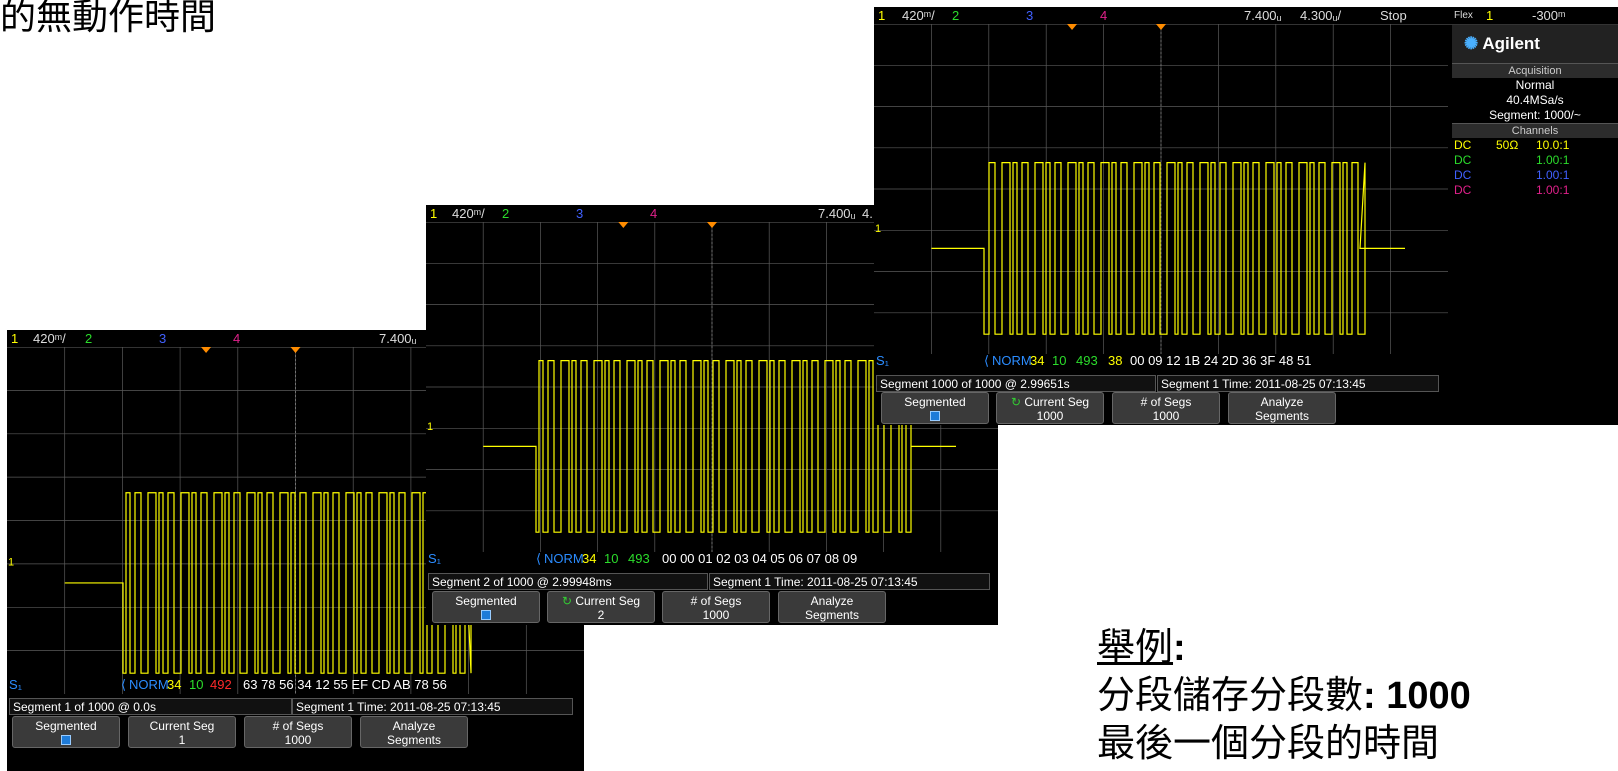  Describe the element at coordinates (1471, 43) in the screenshot. I see `agilent-logo-icon: ✺` at that location.